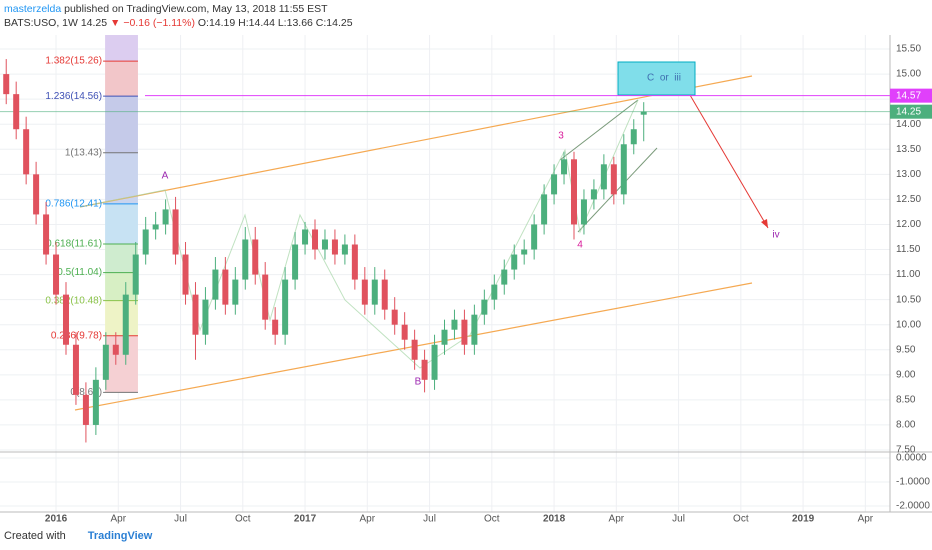  Describe the element at coordinates (908, 274) in the screenshot. I see `y-tick-label: 11.00` at that location.